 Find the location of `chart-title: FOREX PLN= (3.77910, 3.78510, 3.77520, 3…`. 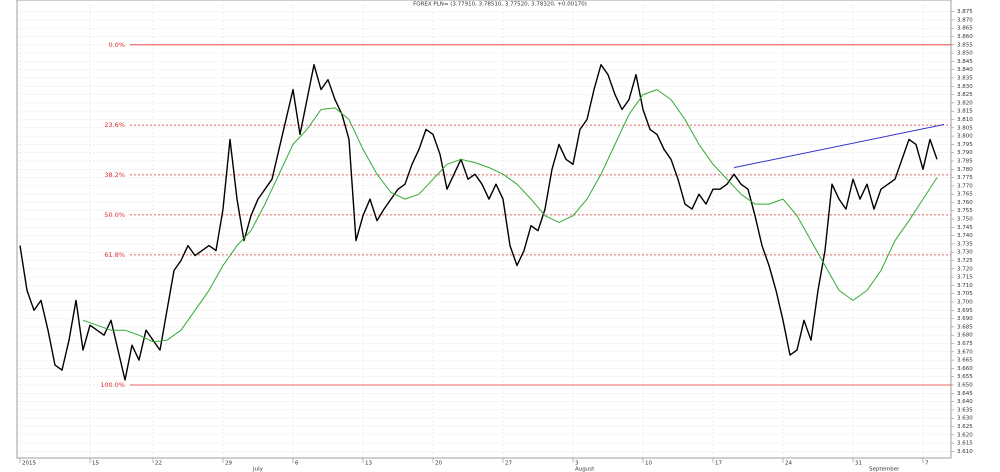

chart-title: FOREX PLN= (3.77910, 3.78510, 3.77520, 3… is located at coordinates (500, 5).